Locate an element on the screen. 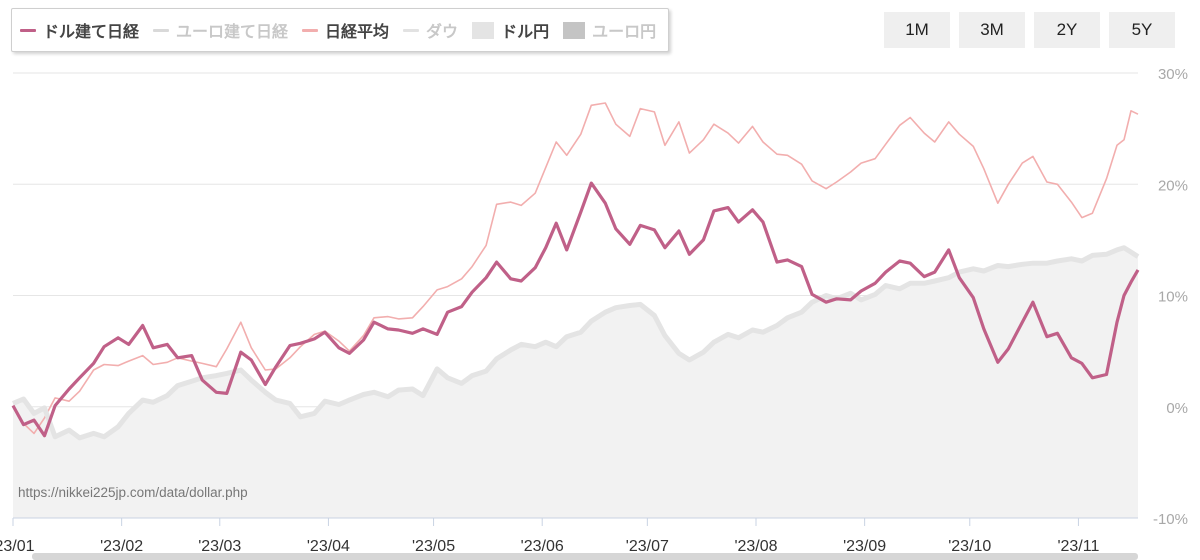  y-tick-label: 20% is located at coordinates (1173, 185).